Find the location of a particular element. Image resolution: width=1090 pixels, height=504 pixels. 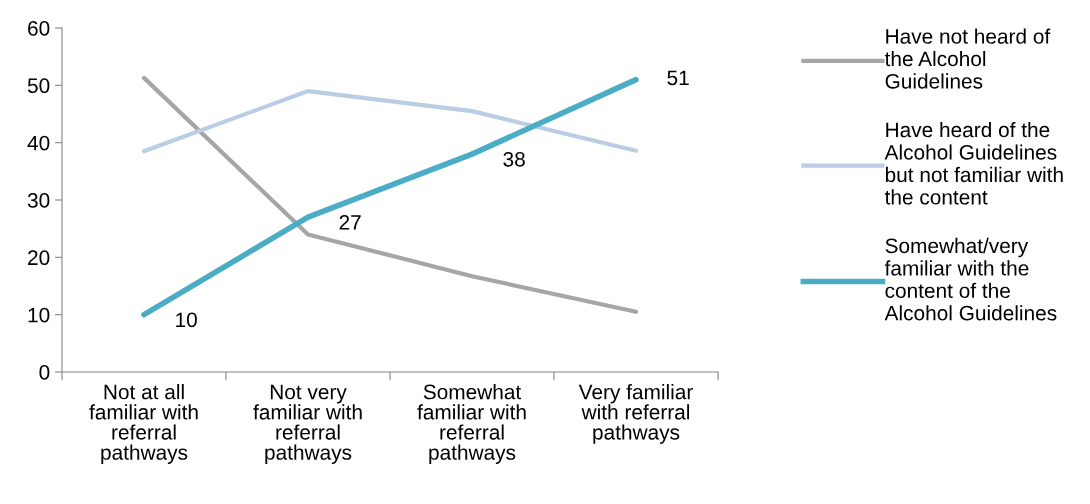

data-label: 27 is located at coordinates (350, 222).